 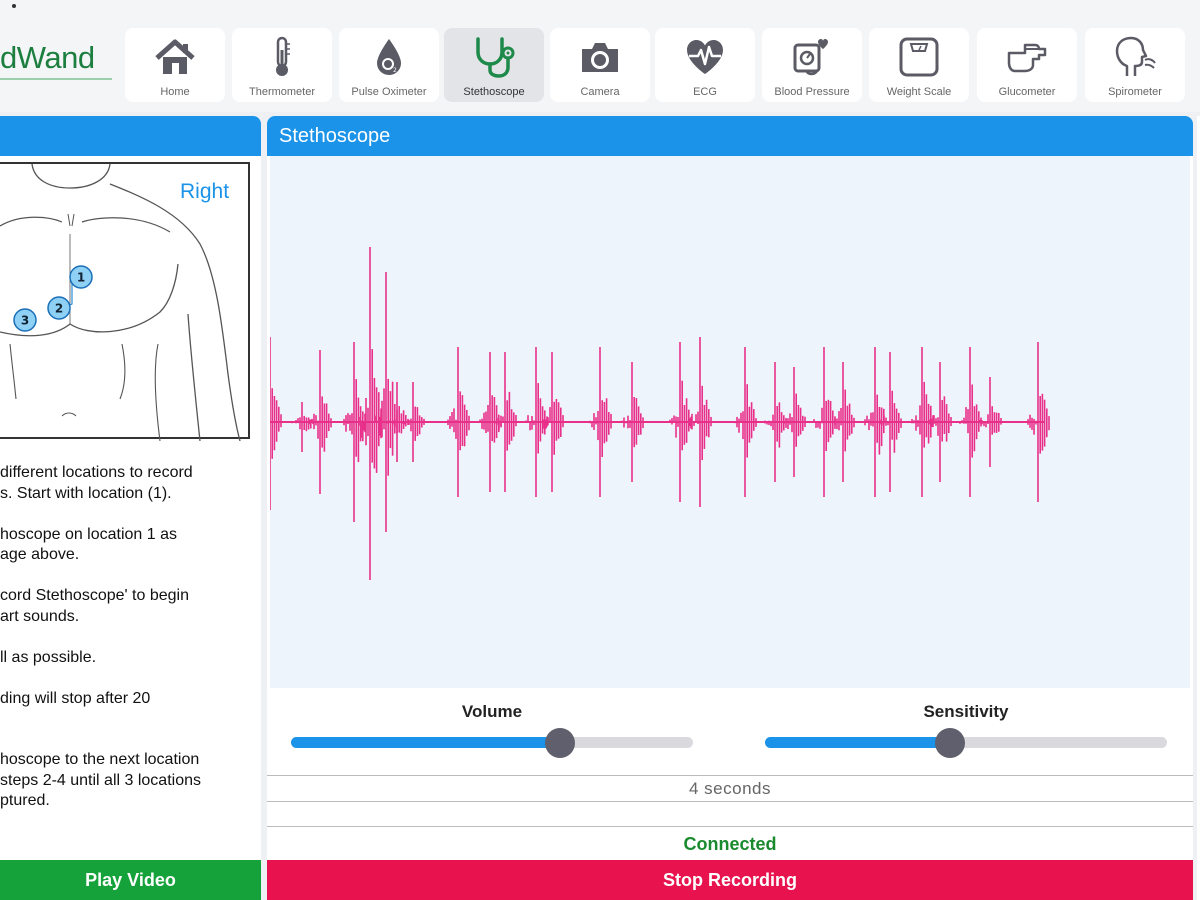 I want to click on connection-status: Connected, so click(x=730, y=844).